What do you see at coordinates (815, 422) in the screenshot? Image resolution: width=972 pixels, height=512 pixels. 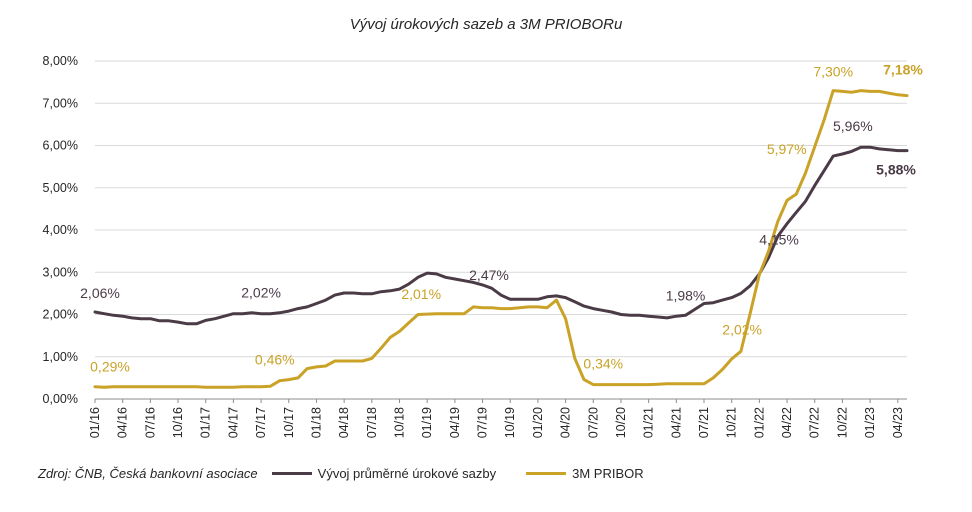 I see `x-tick-label: 07/22` at bounding box center [815, 422].